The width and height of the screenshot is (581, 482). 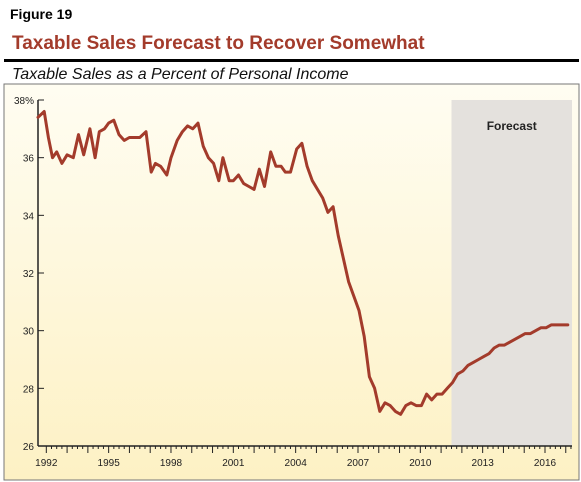 I want to click on y-tick-label: 38%, so click(x=24, y=101).